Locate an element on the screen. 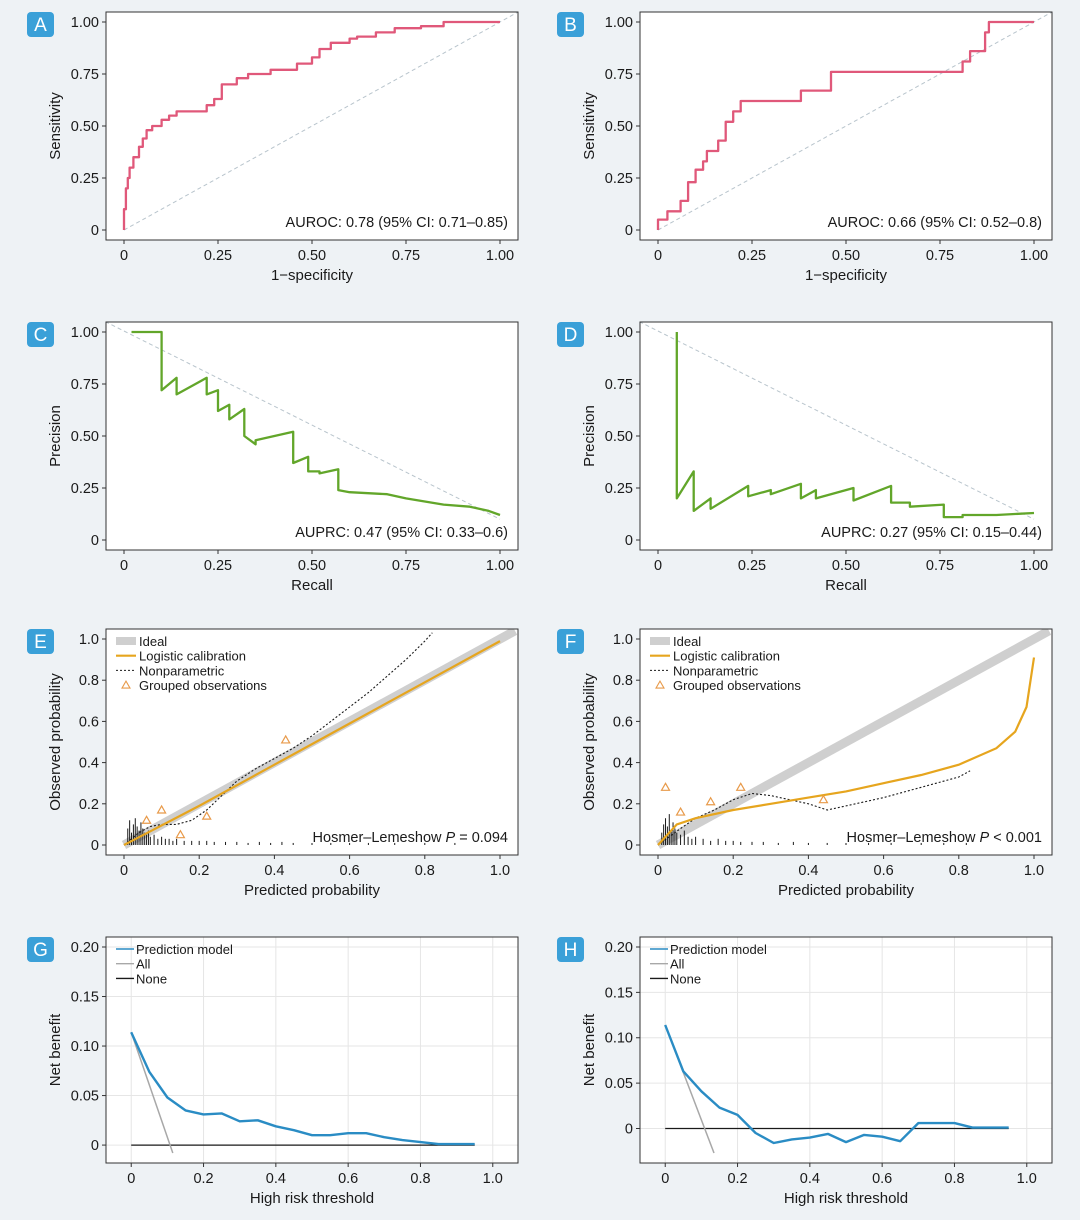  legend-item: Logistic calibration is located at coordinates (181, 656).